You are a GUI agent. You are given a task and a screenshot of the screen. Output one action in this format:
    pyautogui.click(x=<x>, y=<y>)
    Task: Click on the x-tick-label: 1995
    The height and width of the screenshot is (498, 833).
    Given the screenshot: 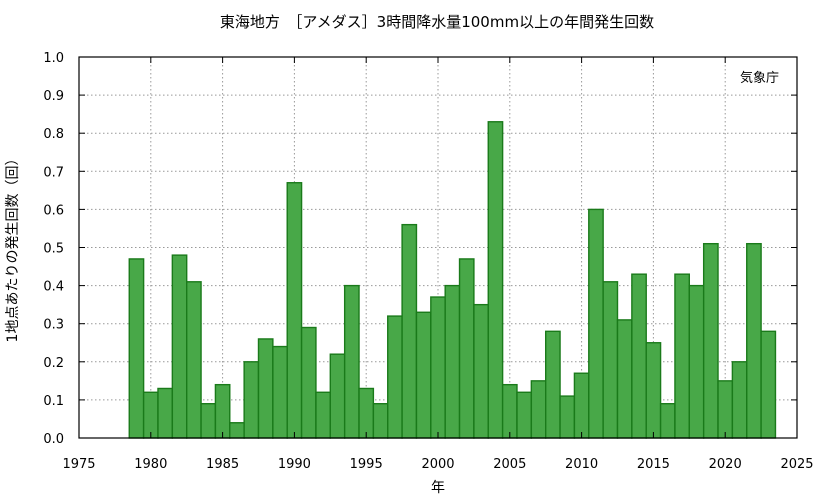 What is the action you would take?
    pyautogui.click(x=366, y=464)
    